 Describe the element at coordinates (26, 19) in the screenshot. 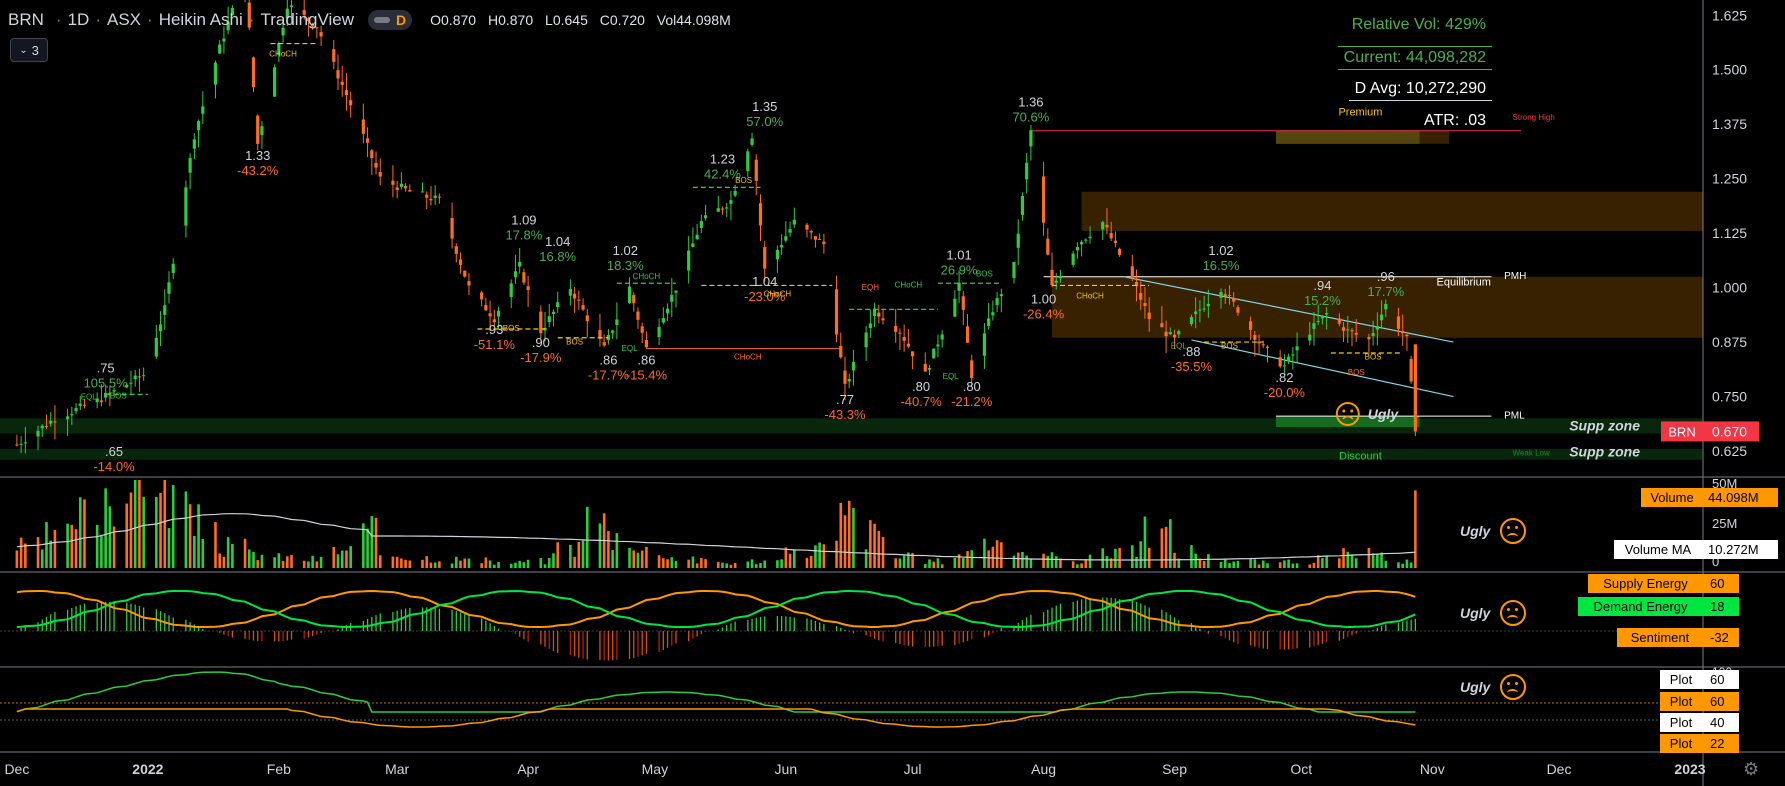

I see `symbol-label: BRN` at that location.